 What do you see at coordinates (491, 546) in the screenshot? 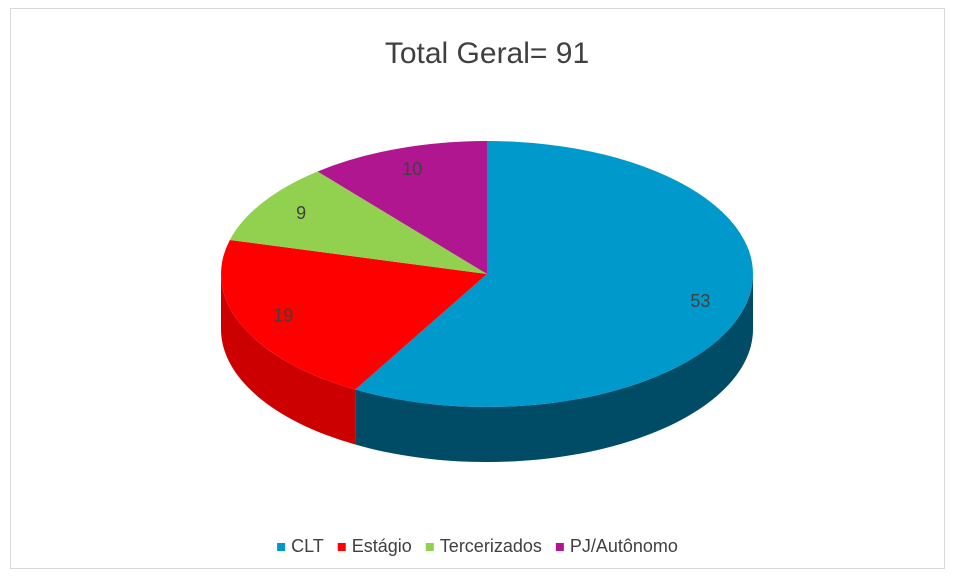
I see `legend-label: Tercerizados` at bounding box center [491, 546].